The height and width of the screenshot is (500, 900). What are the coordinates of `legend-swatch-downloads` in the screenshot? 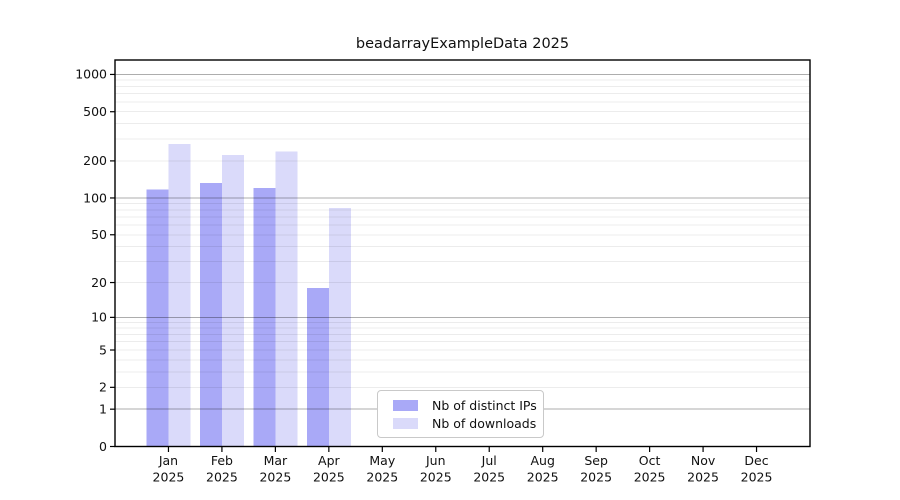 It's located at (405, 423).